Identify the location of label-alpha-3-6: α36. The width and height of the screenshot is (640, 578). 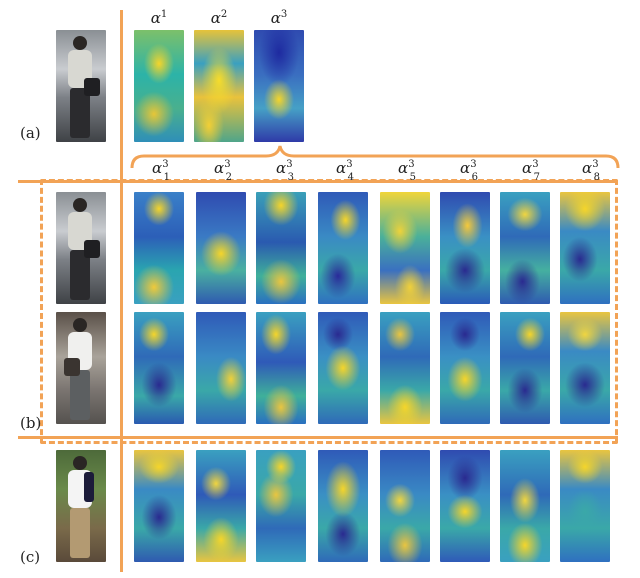
(469, 171).